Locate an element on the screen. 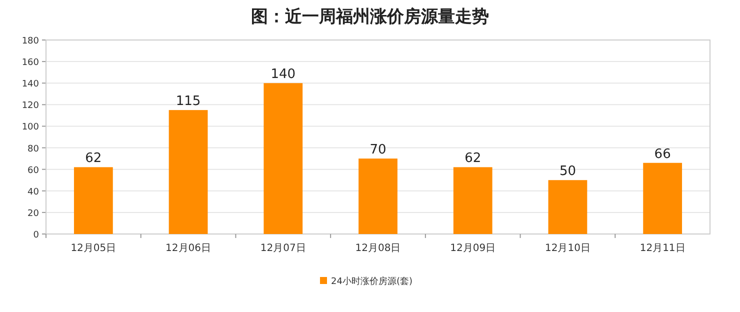 The image size is (740, 312). x-tick-label: 12月10日 is located at coordinates (567, 248).